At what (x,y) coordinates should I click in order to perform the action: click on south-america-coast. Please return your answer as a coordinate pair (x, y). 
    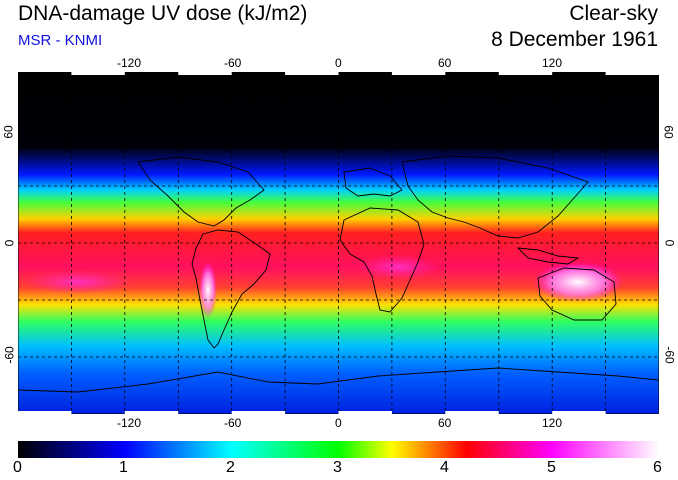
    Looking at the image, I should click on (231, 289).